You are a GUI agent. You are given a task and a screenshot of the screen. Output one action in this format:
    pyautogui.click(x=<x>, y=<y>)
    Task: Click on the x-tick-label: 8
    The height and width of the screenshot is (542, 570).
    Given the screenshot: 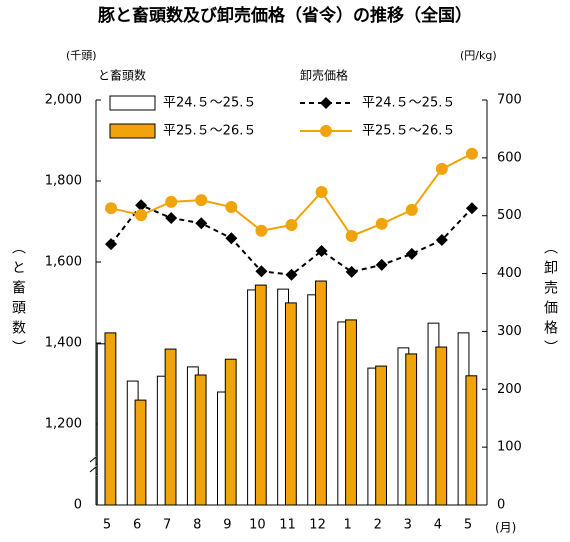 What is the action you would take?
    pyautogui.click(x=197, y=525)
    